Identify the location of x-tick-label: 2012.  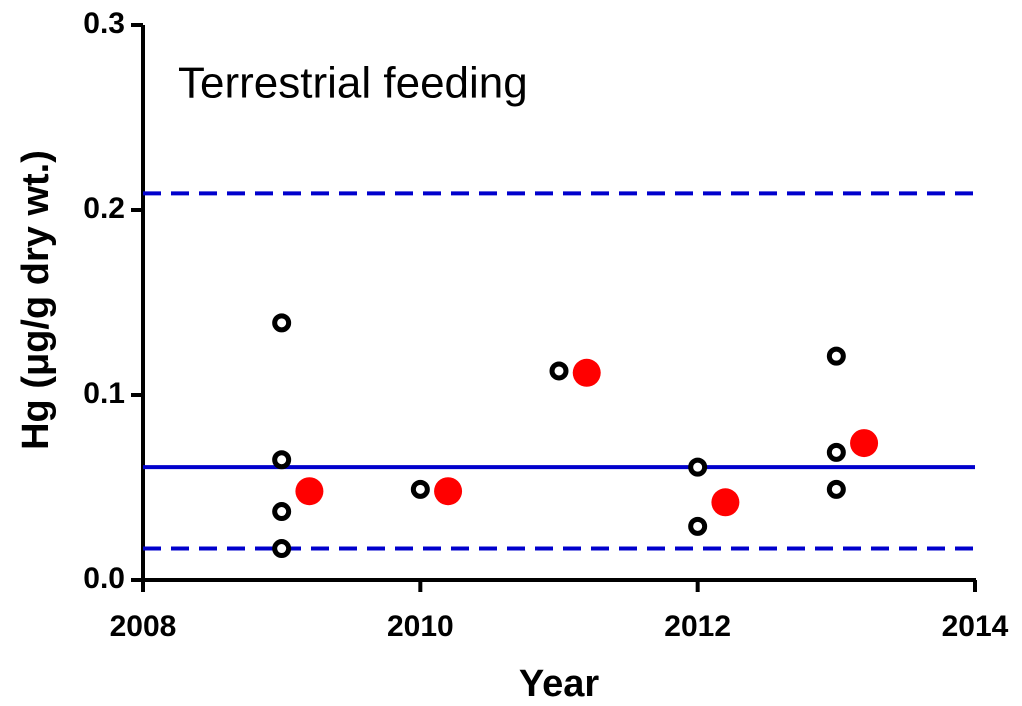
(697, 626).